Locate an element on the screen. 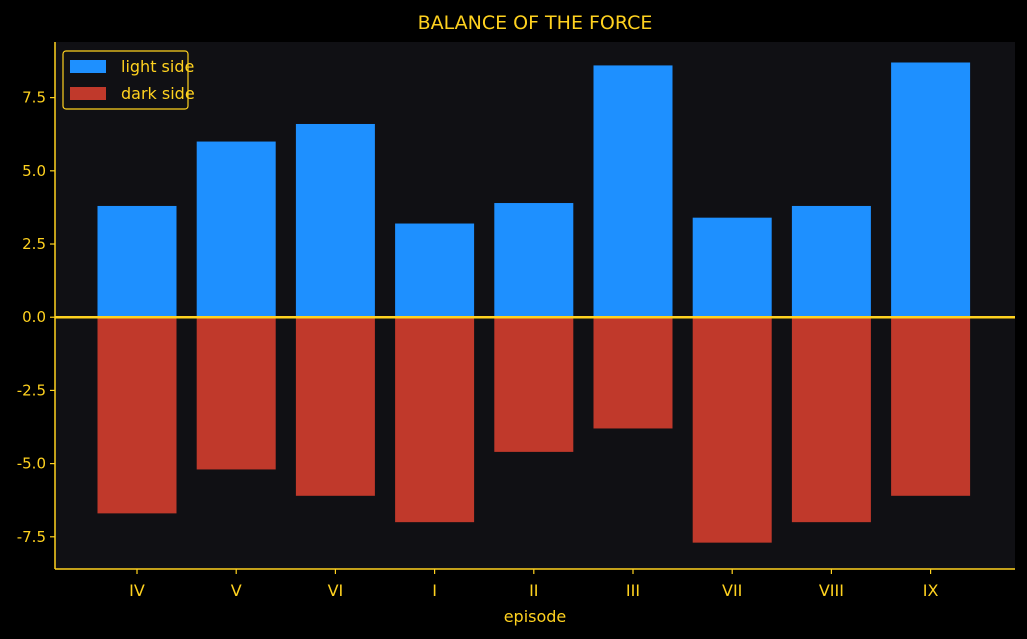 Image resolution: width=1027 pixels, height=639 pixels. y-tick-label: -5.0 is located at coordinates (31, 464).